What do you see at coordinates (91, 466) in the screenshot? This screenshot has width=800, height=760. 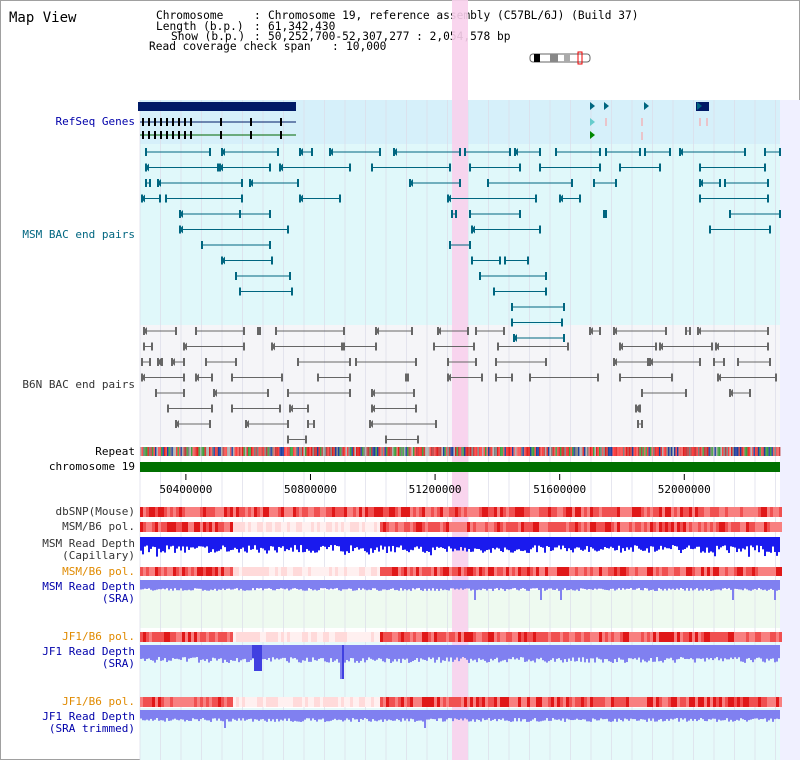 I see `track-label-chromosome: chromosome 19` at bounding box center [91, 466].